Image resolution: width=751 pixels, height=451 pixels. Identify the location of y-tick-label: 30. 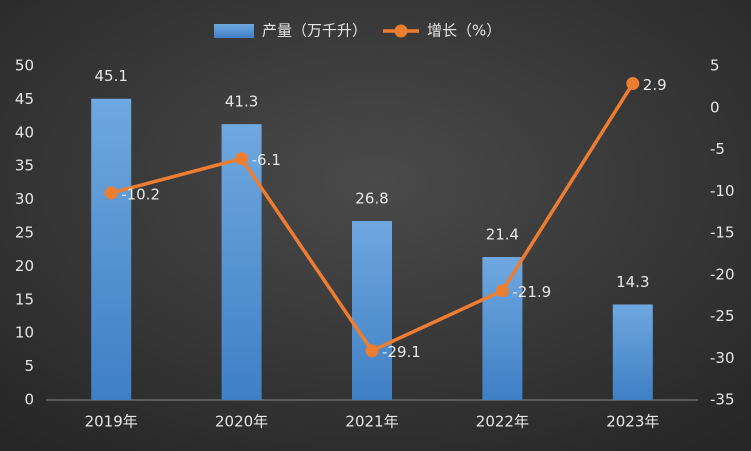
(24, 199).